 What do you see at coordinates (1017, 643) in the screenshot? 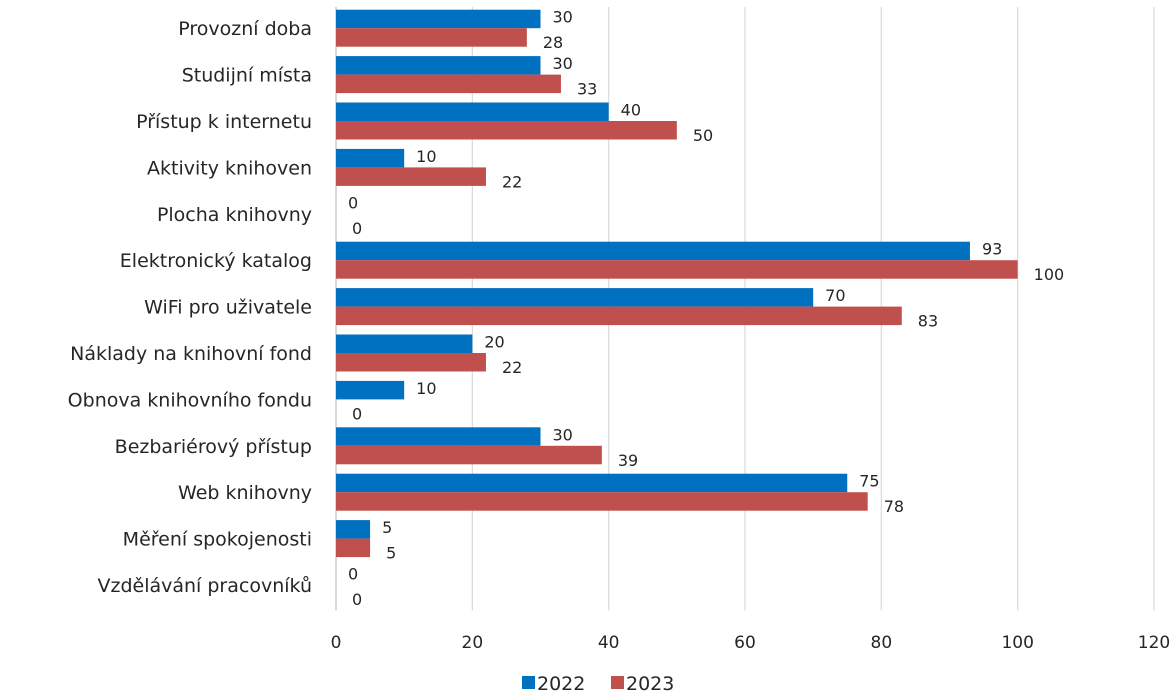
I see `x-tick-label: 100` at bounding box center [1017, 643].